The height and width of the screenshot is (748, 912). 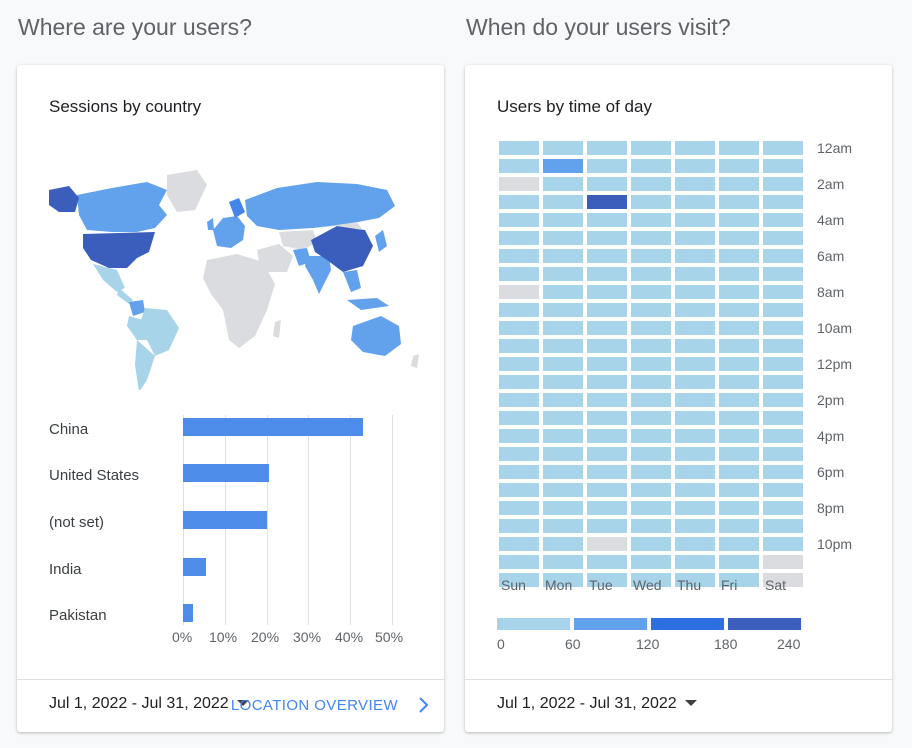 I want to click on bar-pakistan, so click(x=188, y=613).